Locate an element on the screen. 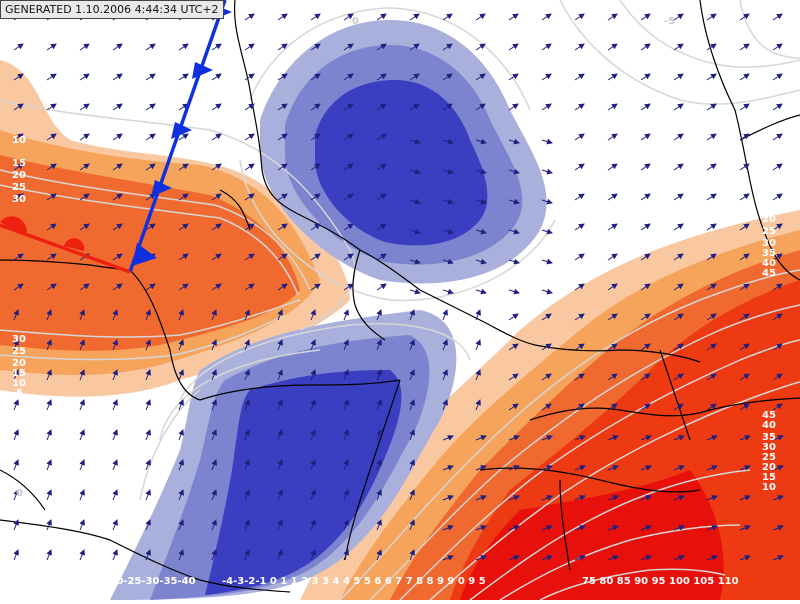  label-west-upper-1: 15 is located at coordinates (19, 163).